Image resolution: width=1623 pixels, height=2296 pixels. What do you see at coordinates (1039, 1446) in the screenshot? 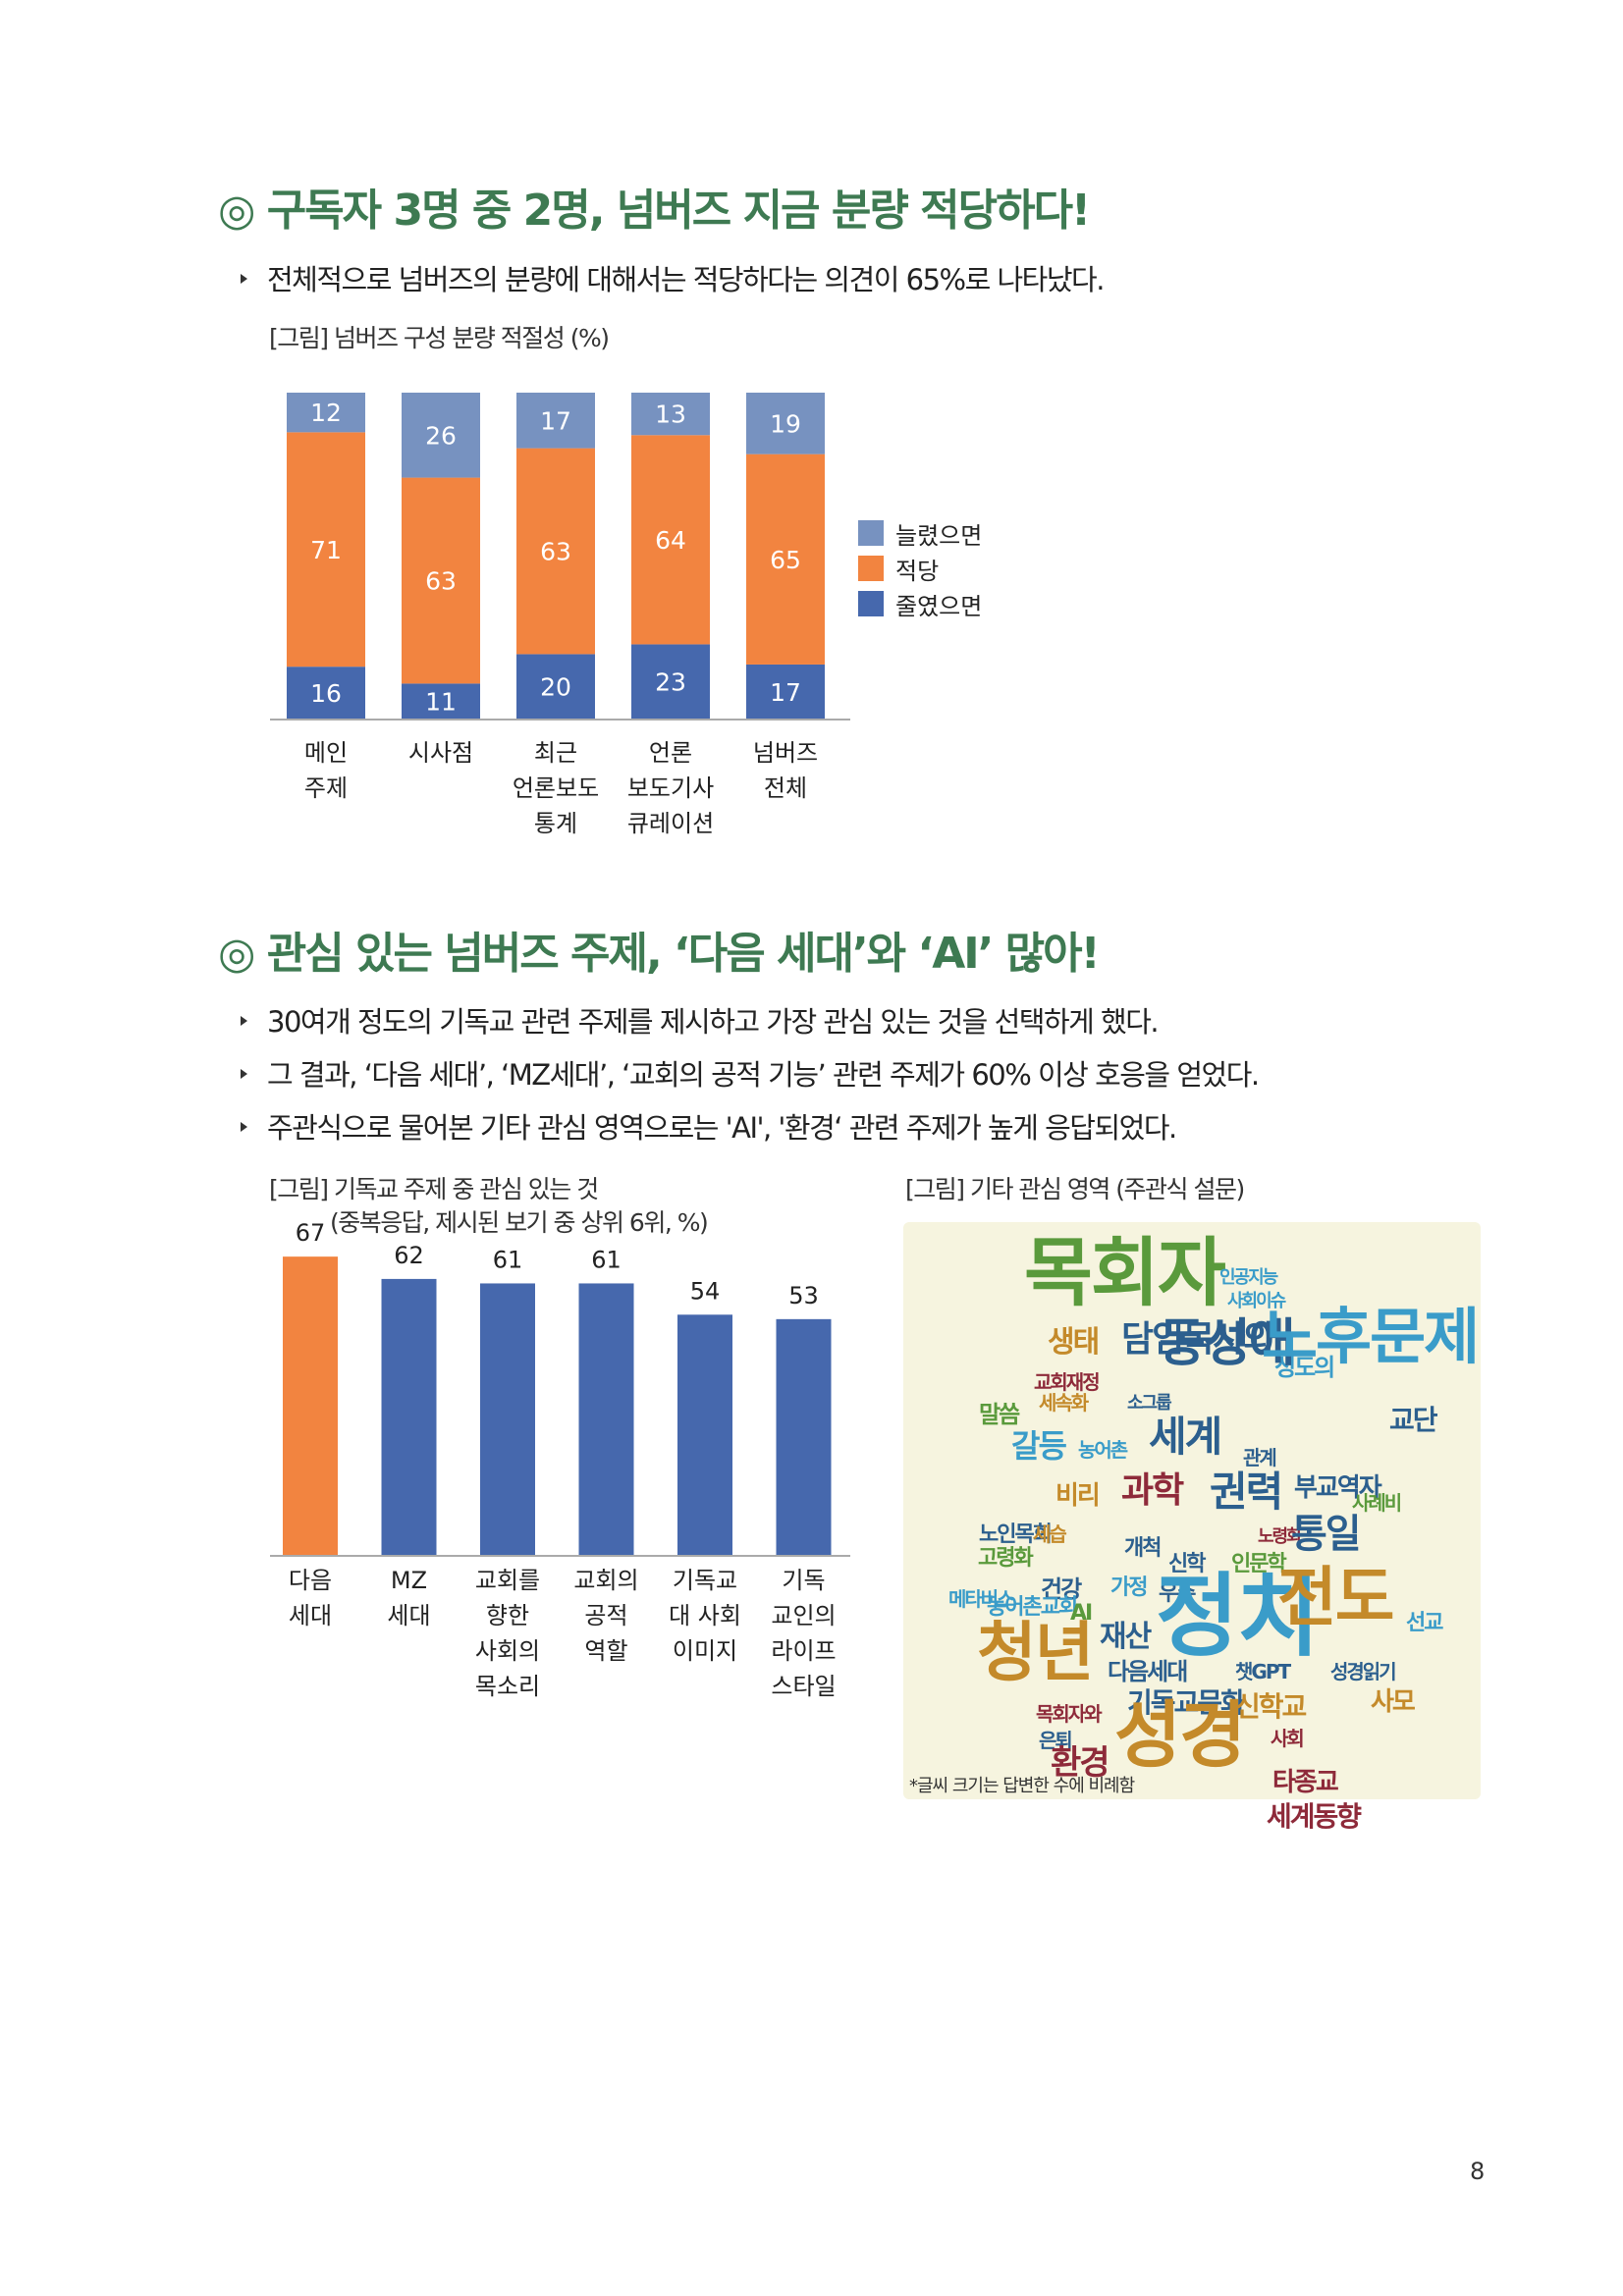
I see `wordcloud-word: 갈등` at bounding box center [1039, 1446].